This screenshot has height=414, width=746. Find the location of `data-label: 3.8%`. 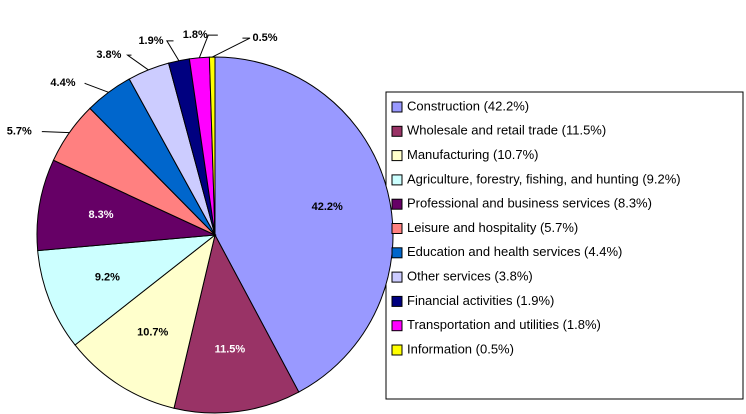

data-label: 3.8% is located at coordinates (108, 55).